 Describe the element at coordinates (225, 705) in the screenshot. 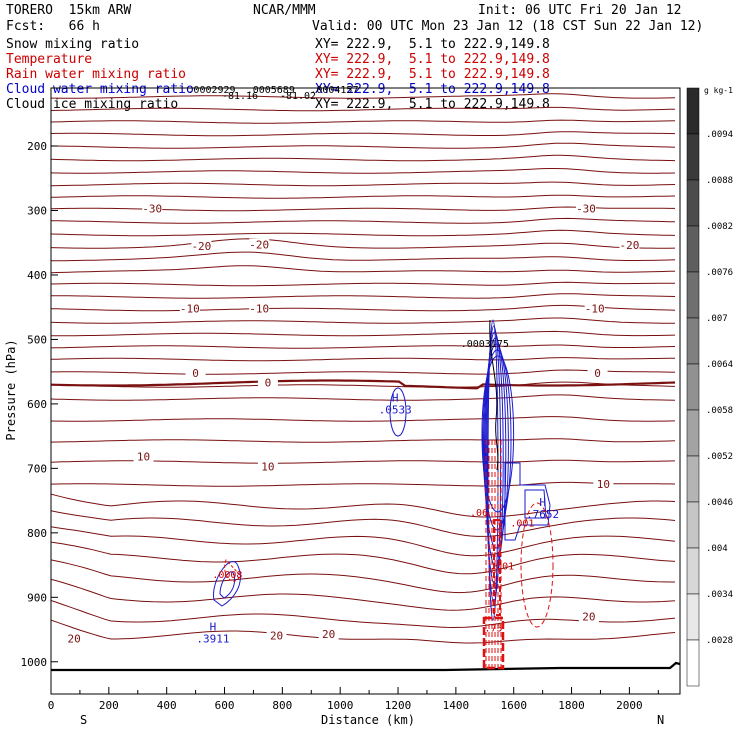

I see `x-tick-label: 600` at that location.